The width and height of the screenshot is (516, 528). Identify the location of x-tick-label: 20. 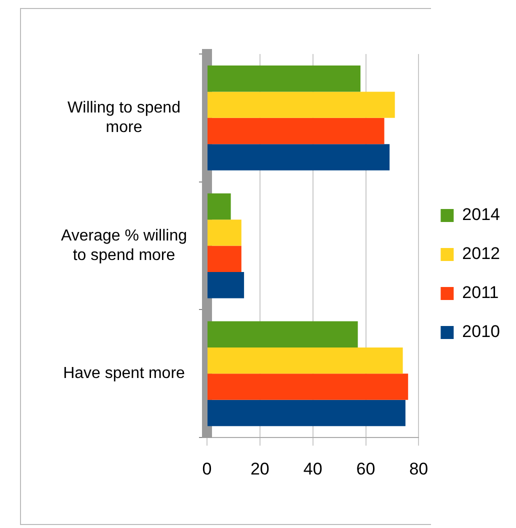
(260, 468).